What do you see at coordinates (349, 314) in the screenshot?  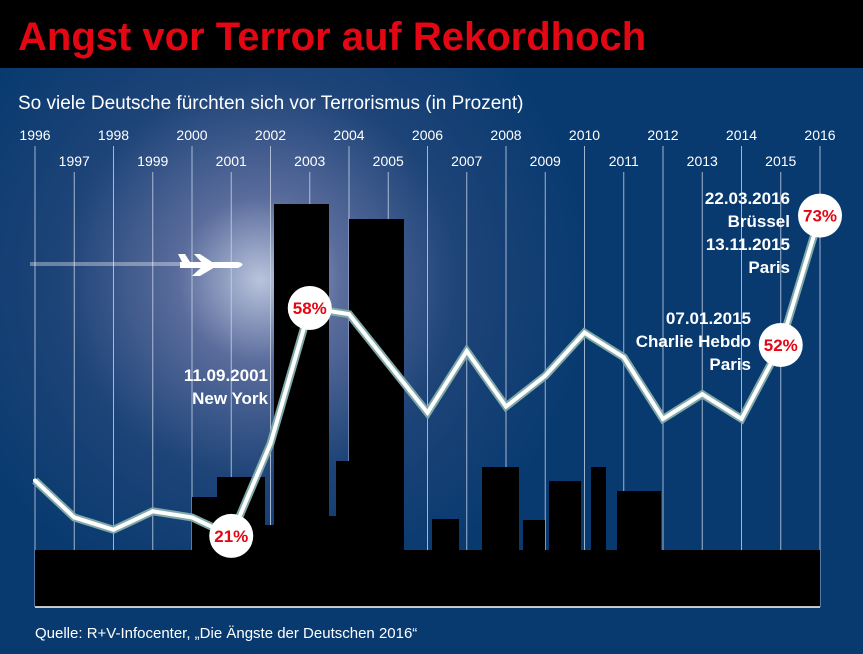 I see `data-point-2004` at bounding box center [349, 314].